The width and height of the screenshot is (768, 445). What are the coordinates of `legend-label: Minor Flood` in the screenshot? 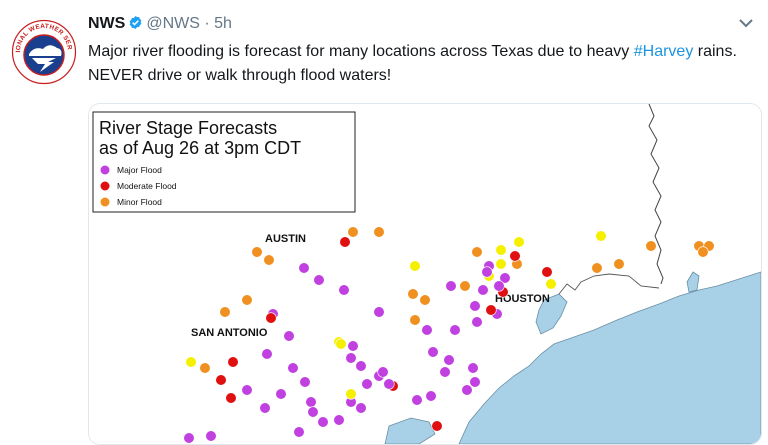 It's located at (139, 202).